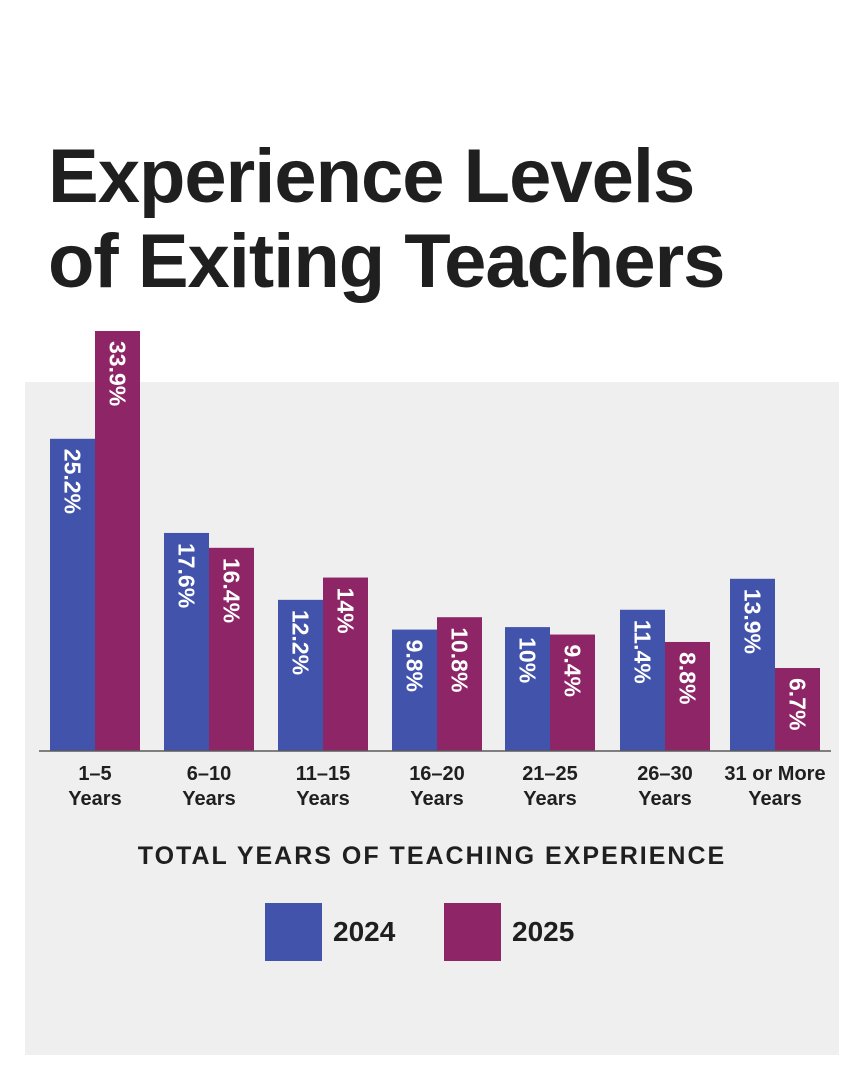  I want to click on category-label-5-line-2: Years, so click(664, 799).